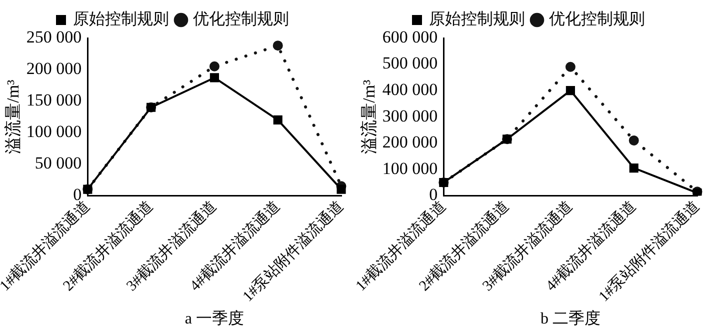  I want to click on x-axis-title: a 一季度, so click(214, 319).